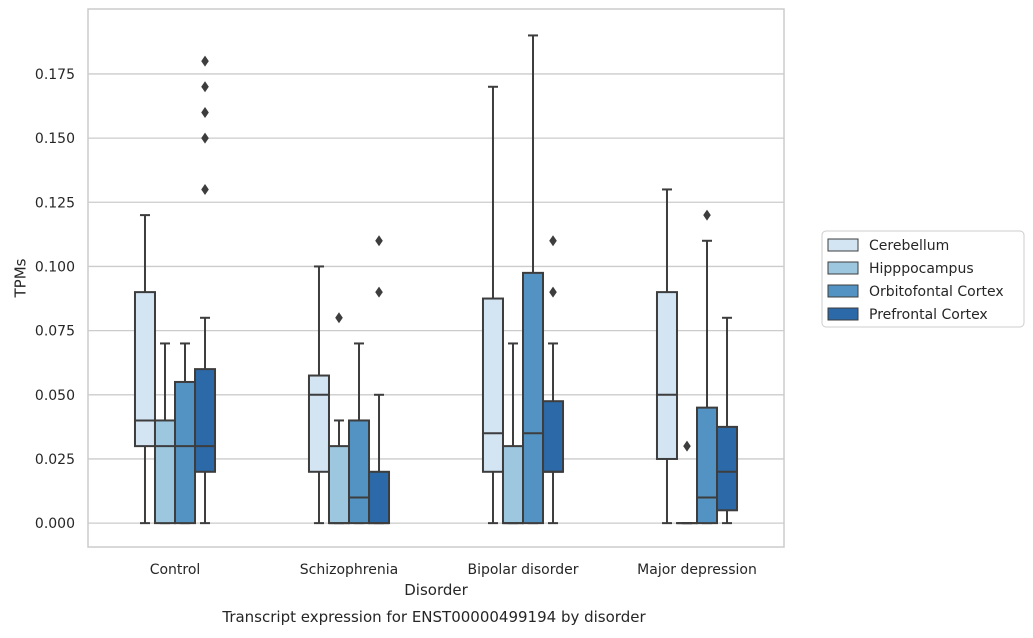 The height and width of the screenshot is (638, 1033). What do you see at coordinates (522, 570) in the screenshot?
I see `x-tick-label: Bipolar disorder` at bounding box center [522, 570].